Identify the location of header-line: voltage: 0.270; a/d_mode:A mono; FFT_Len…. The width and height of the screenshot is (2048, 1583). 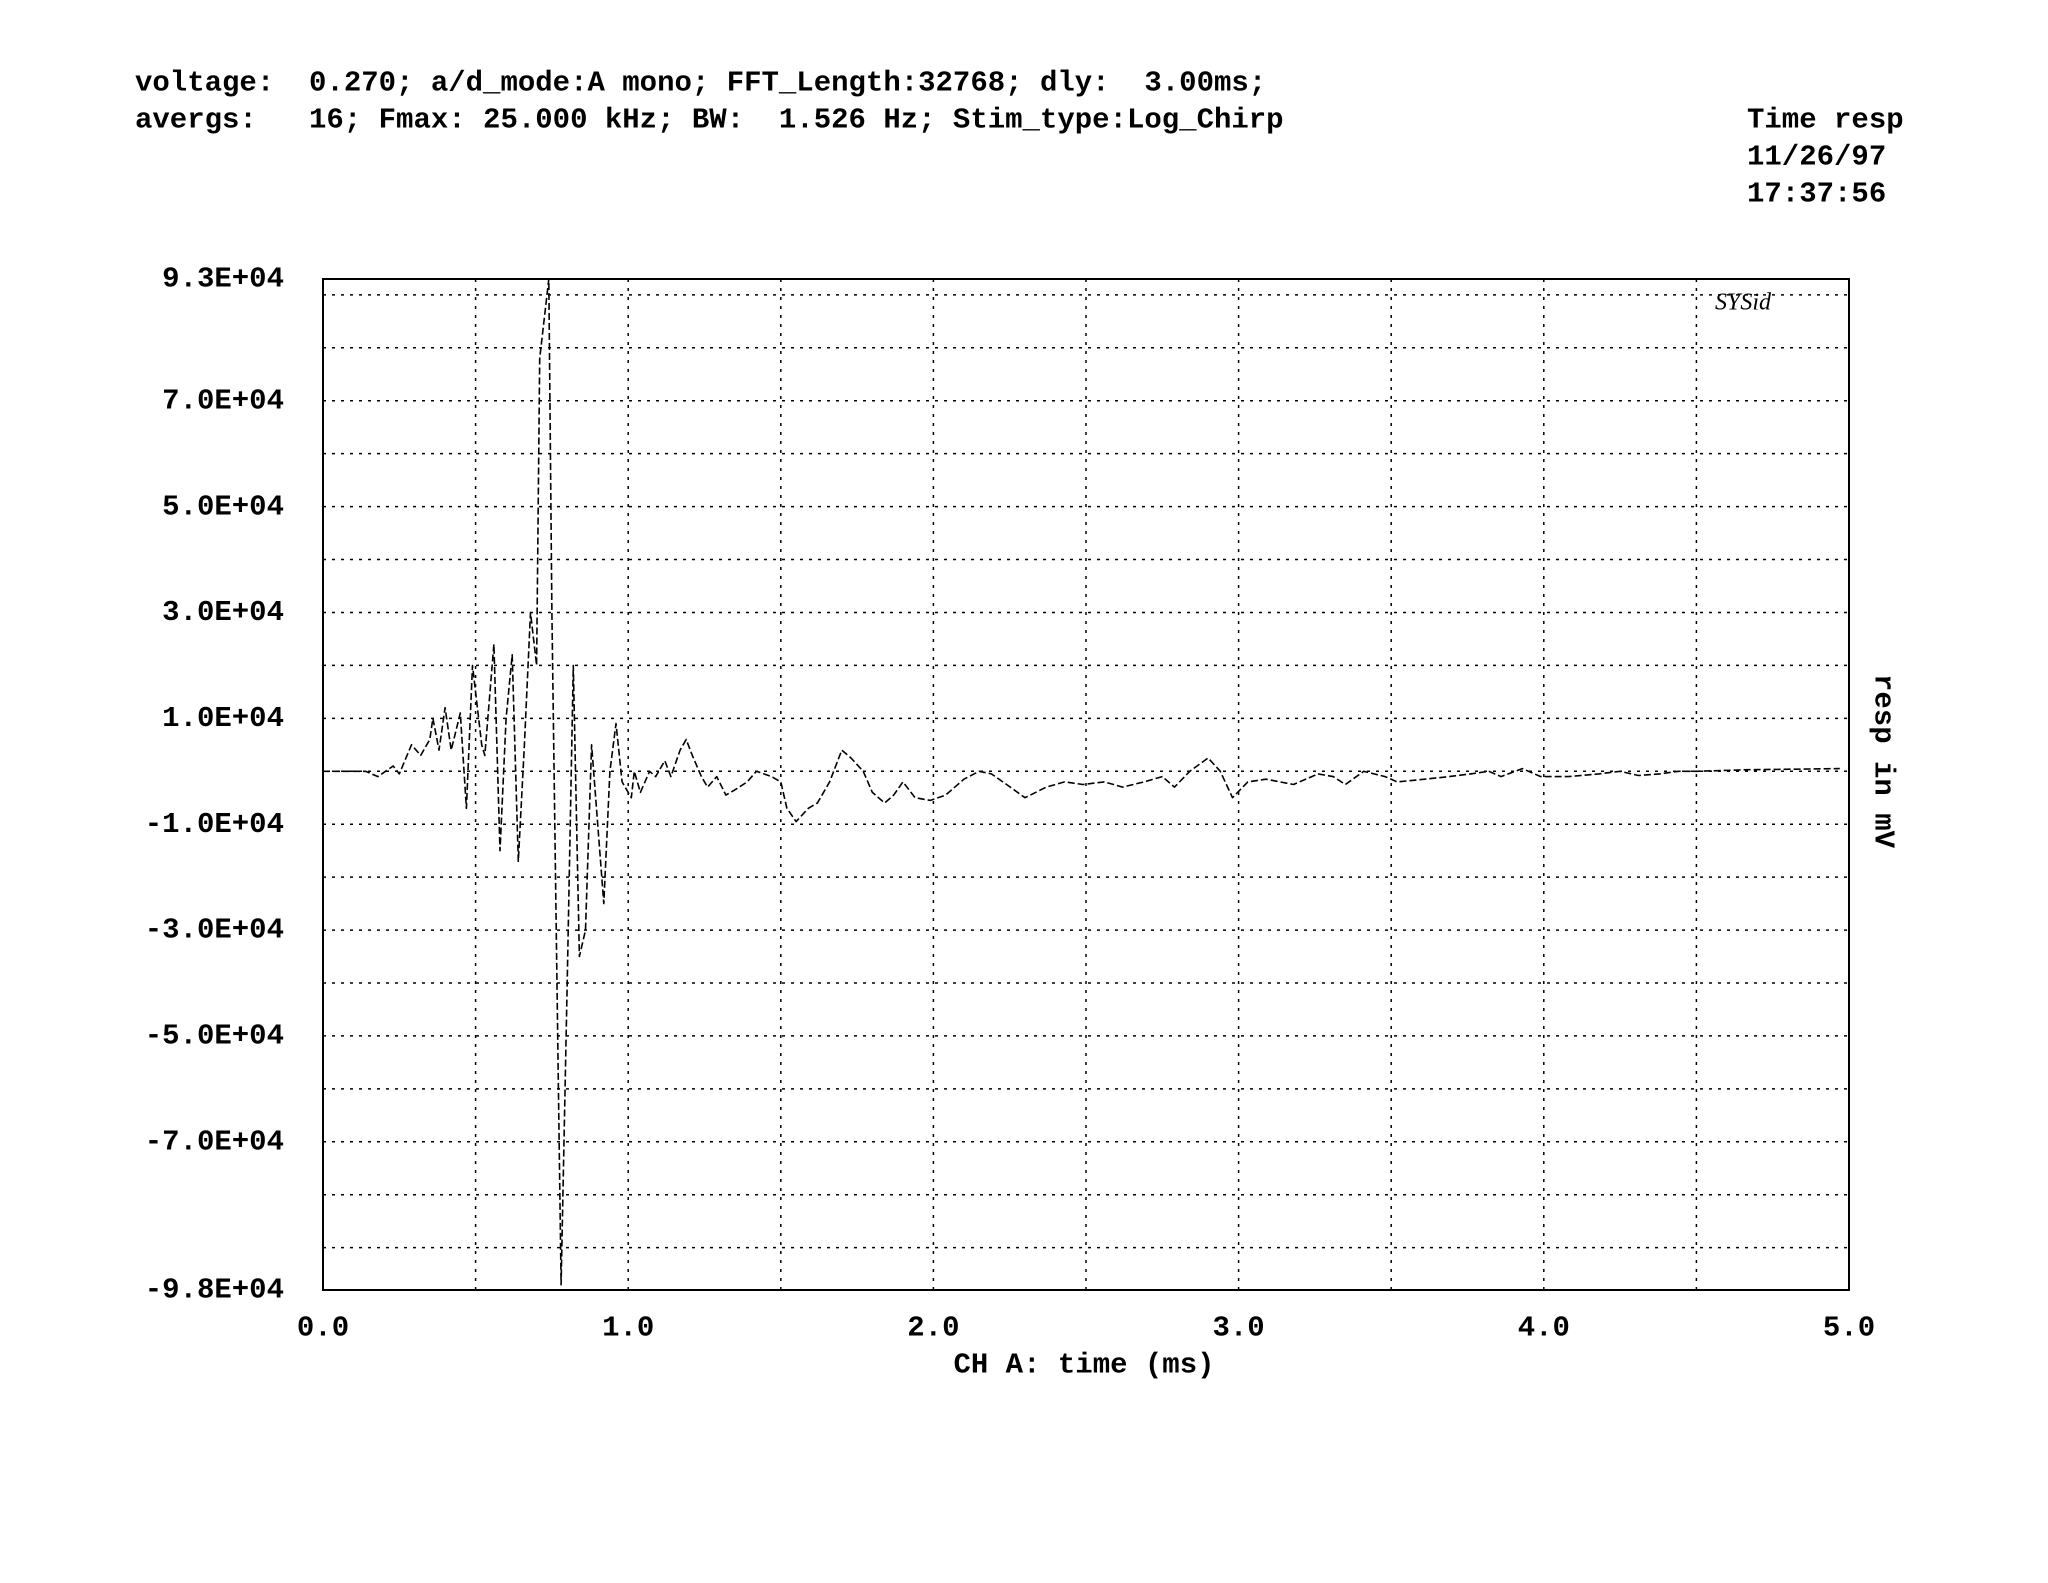
(700, 83).